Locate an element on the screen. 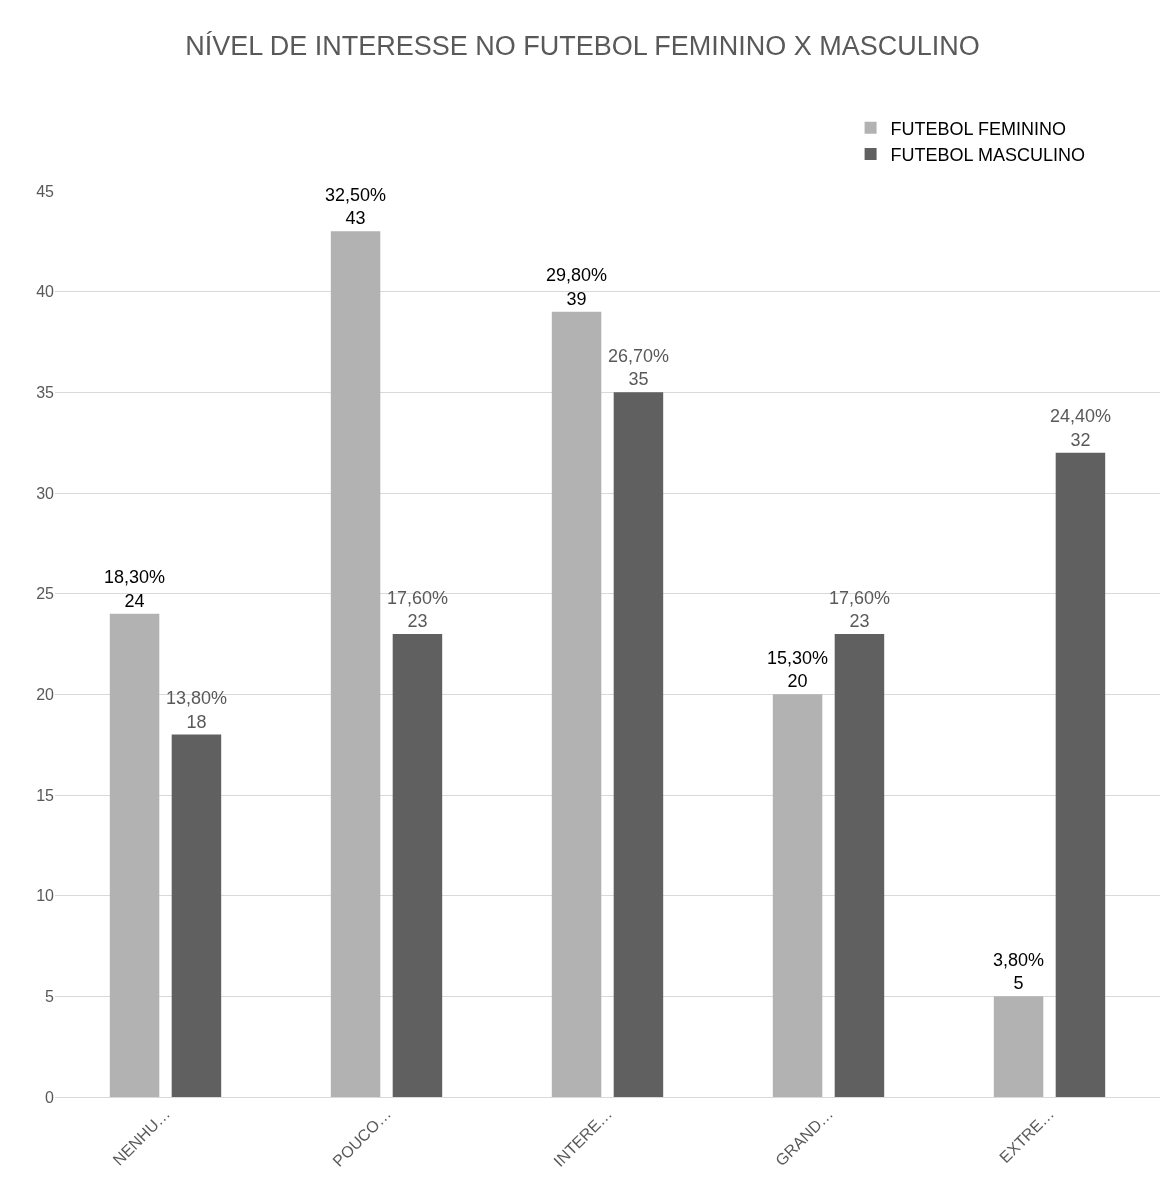  data-label: 29,80% 39 is located at coordinates (577, 287).